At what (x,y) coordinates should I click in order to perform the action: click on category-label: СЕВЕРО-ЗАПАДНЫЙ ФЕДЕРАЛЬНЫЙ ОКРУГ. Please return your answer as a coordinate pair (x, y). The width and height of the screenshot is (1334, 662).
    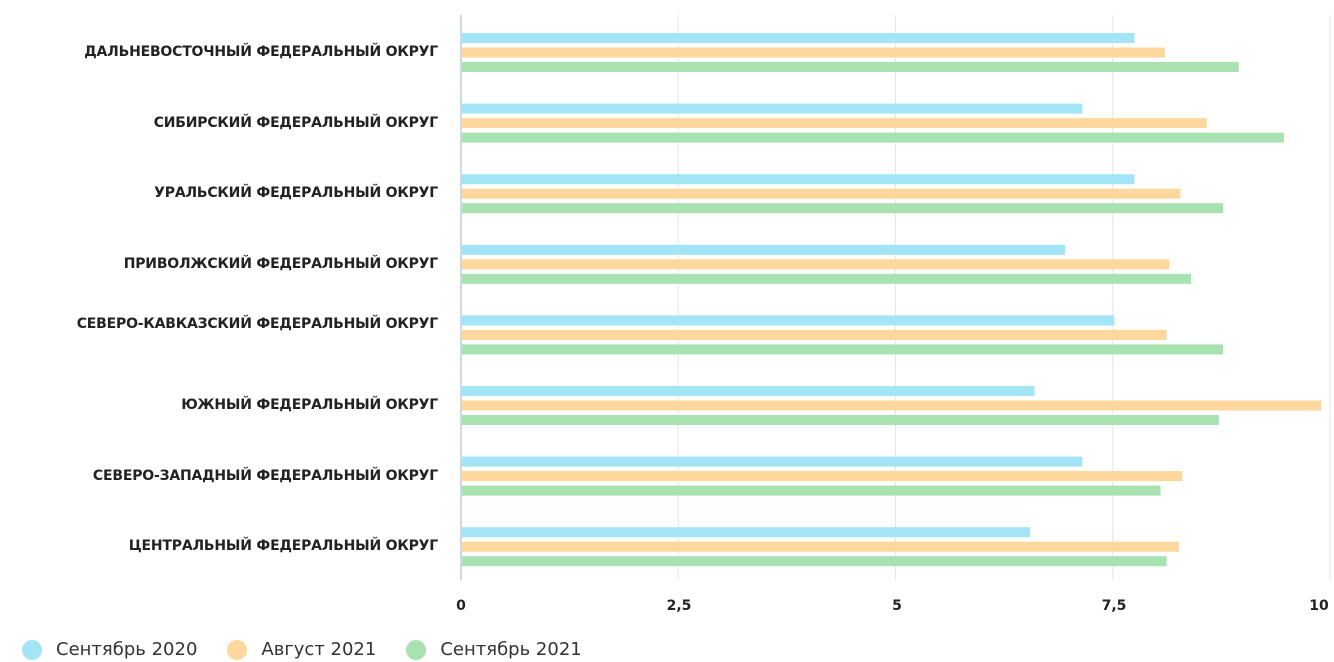
    Looking at the image, I should click on (265, 476).